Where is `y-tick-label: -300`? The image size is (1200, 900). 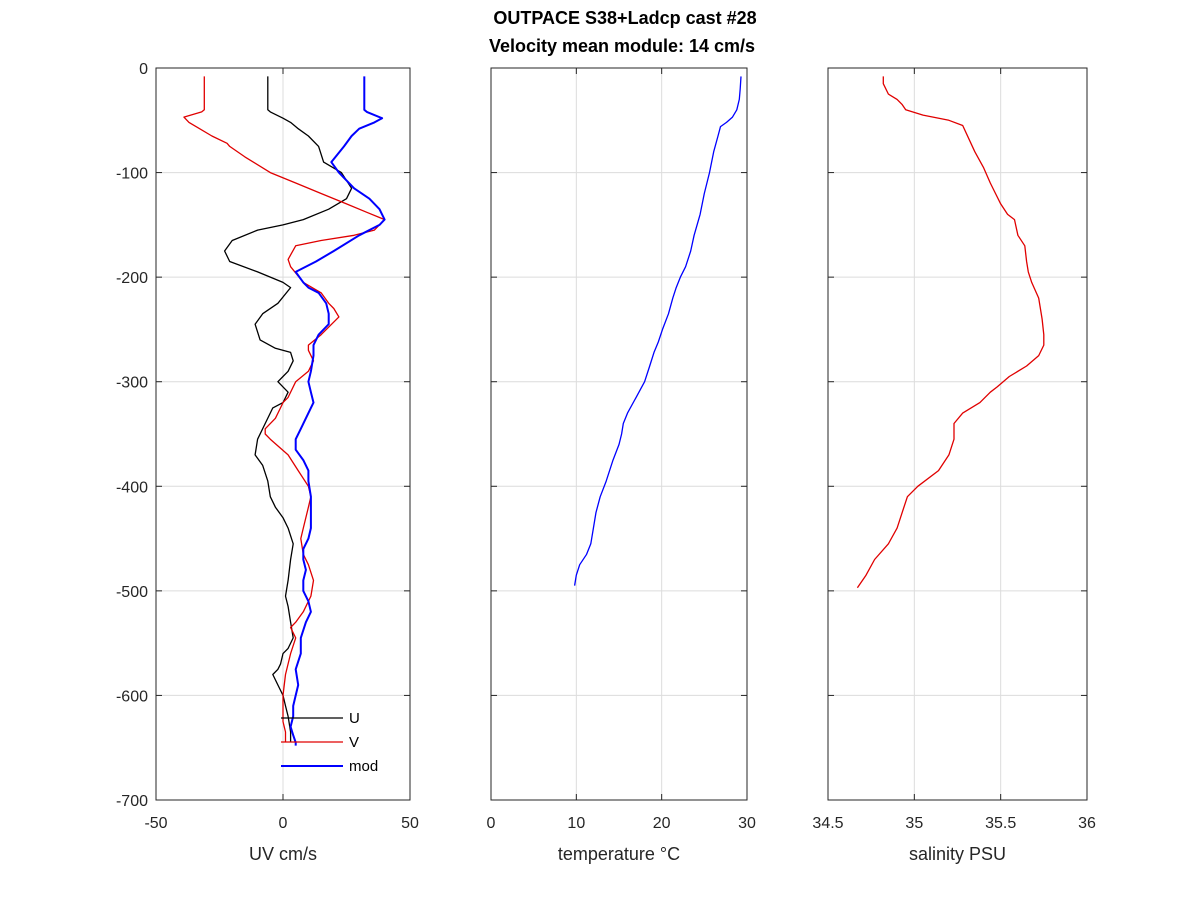
y-tick-label: -300 is located at coordinates (132, 383).